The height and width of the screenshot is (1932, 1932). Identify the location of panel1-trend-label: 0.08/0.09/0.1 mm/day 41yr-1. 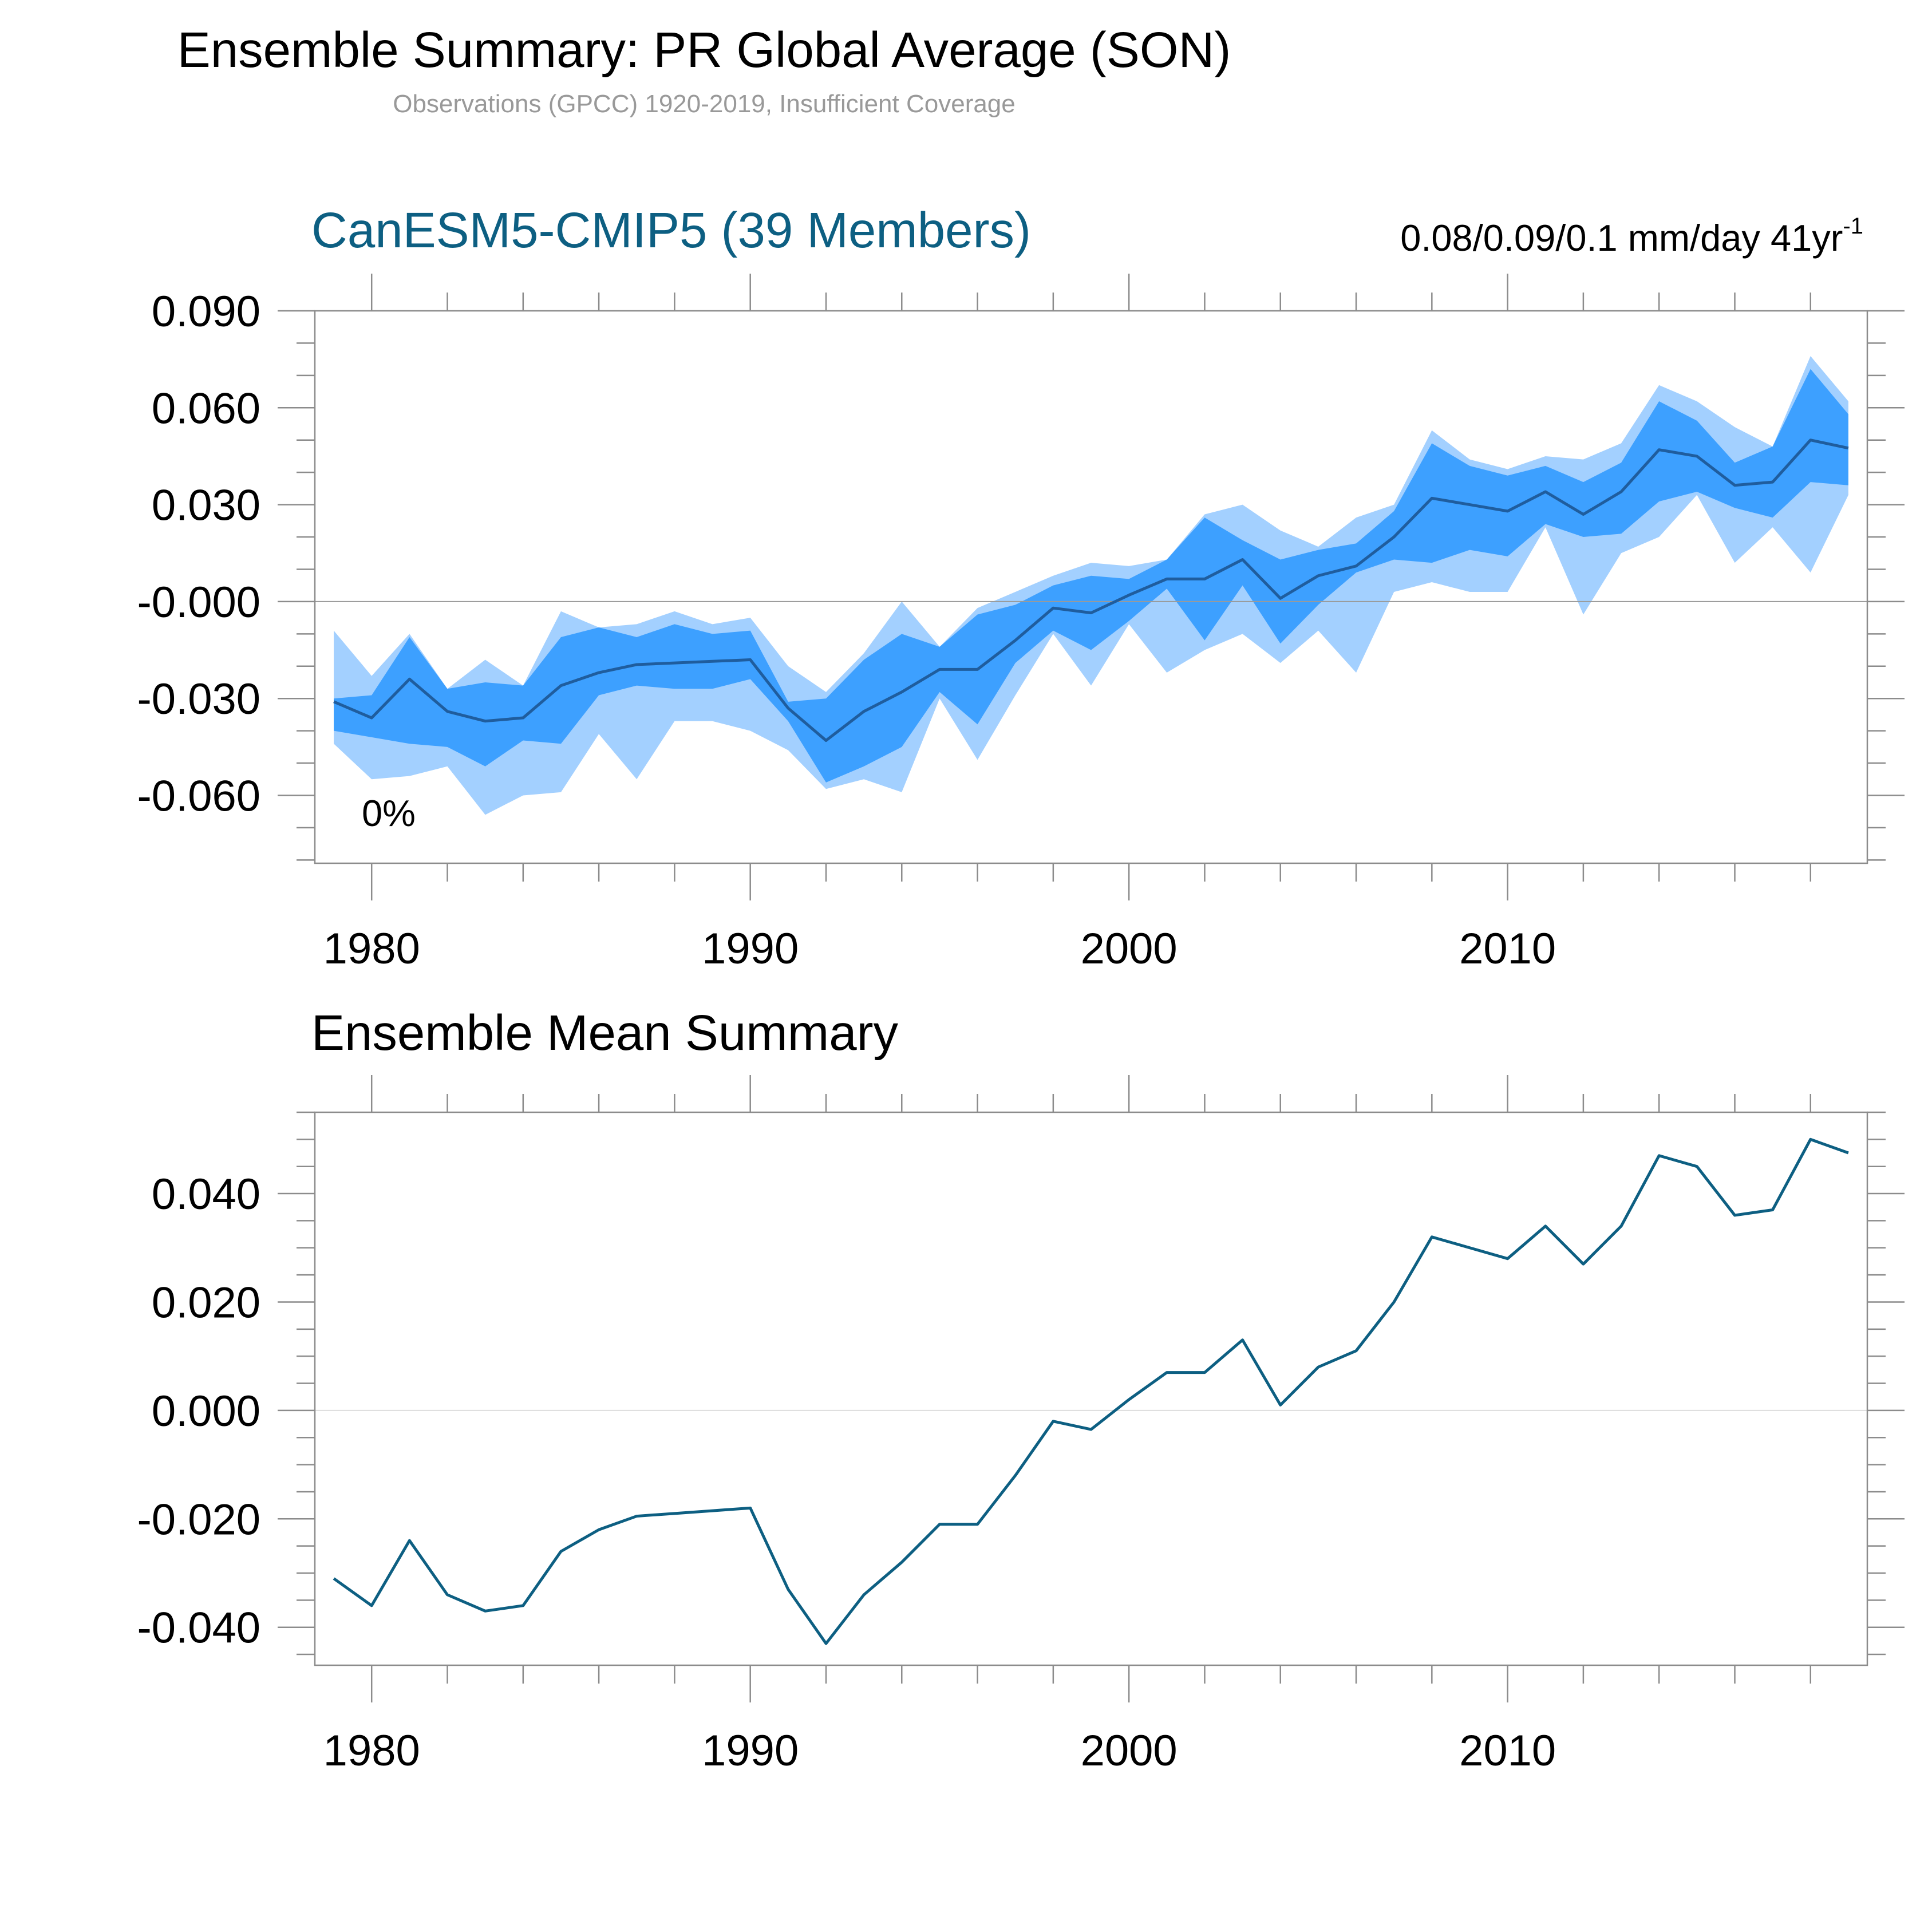
(1631, 236).